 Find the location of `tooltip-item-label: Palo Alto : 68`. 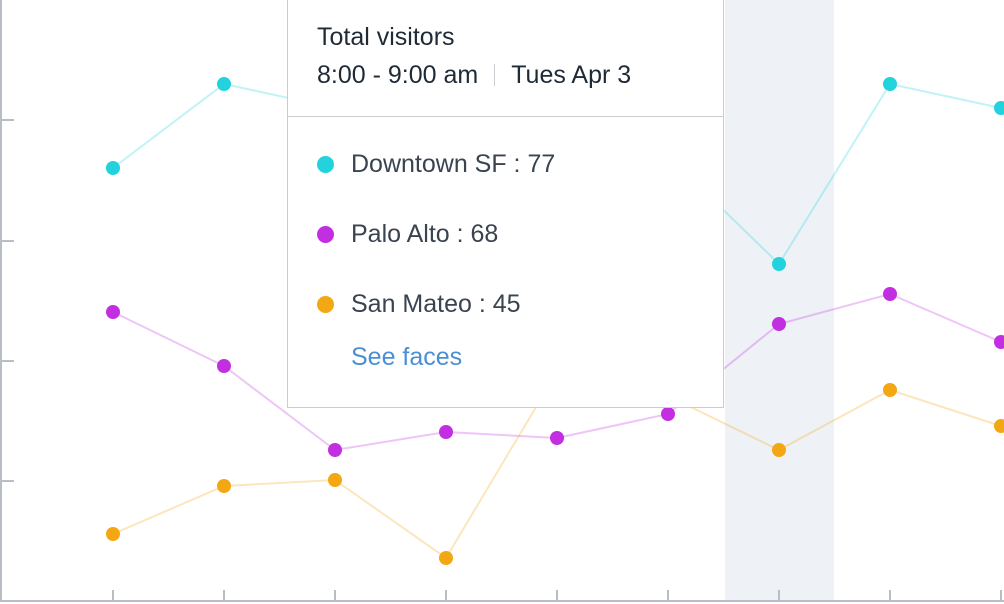

tooltip-item-label: Palo Alto : 68 is located at coordinates (425, 233).